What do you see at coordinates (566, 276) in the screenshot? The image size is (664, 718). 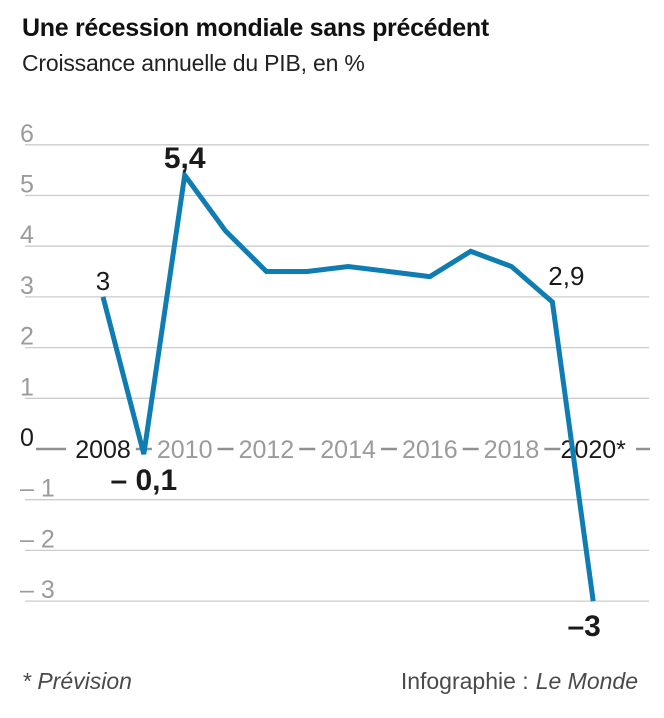 I see `point-label: 2,9` at bounding box center [566, 276].